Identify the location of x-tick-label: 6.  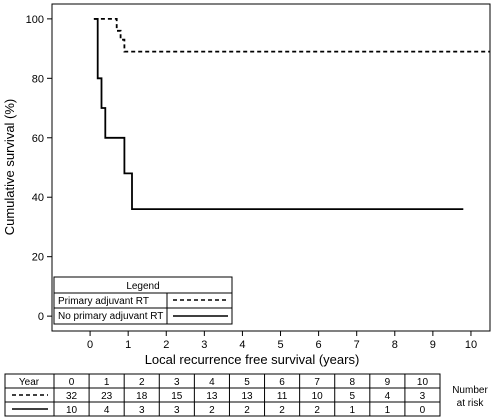
(319, 345).